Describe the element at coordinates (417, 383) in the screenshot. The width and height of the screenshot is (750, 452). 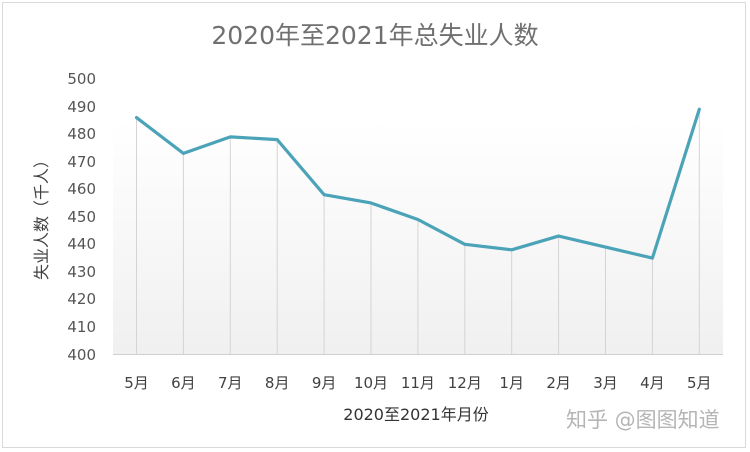
I see `x-tick-label: 11月` at that location.